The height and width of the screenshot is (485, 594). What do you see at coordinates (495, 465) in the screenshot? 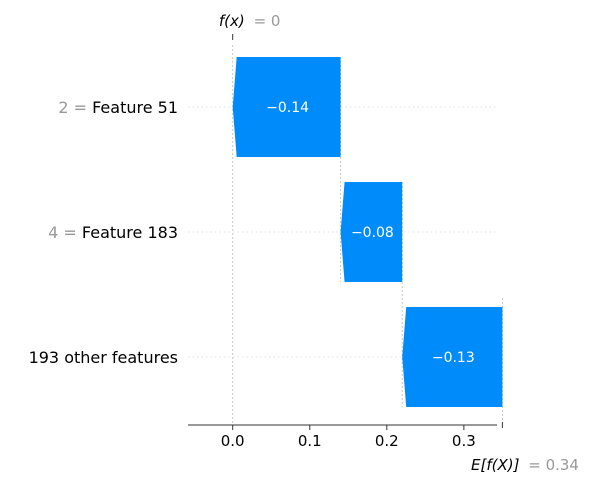
I see `base-label: E[f(X)]` at bounding box center [495, 465].